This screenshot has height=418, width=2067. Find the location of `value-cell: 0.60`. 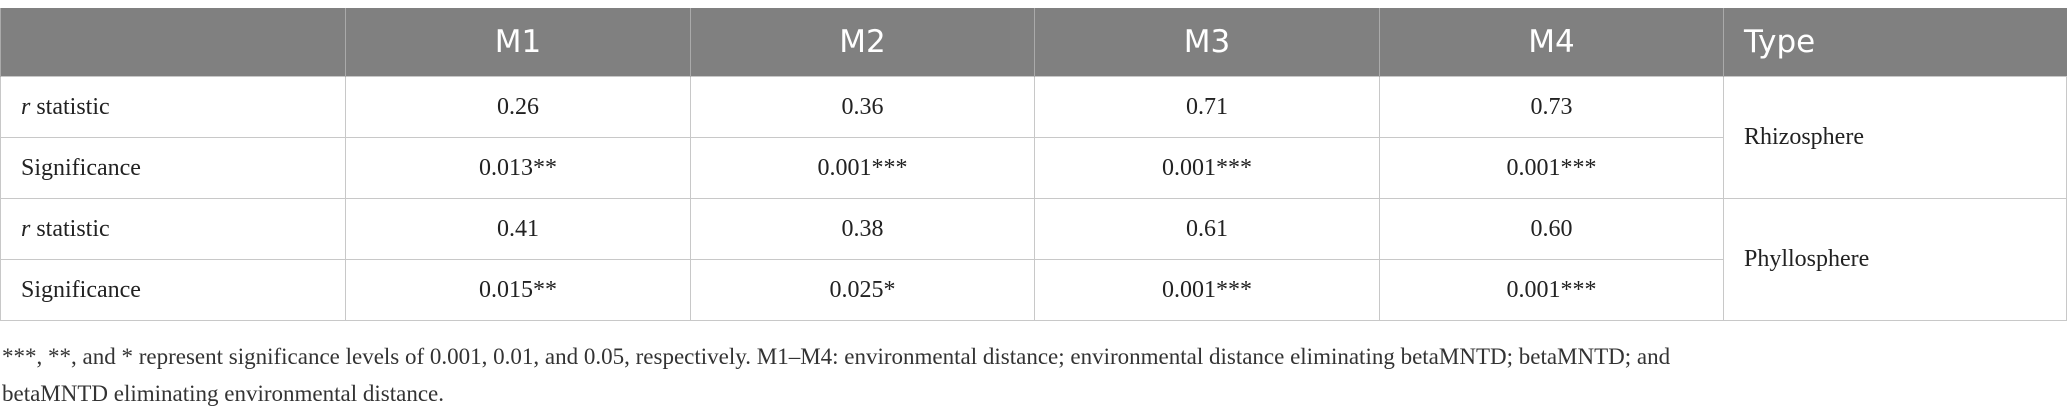

value-cell: 0.60 is located at coordinates (1551, 229).